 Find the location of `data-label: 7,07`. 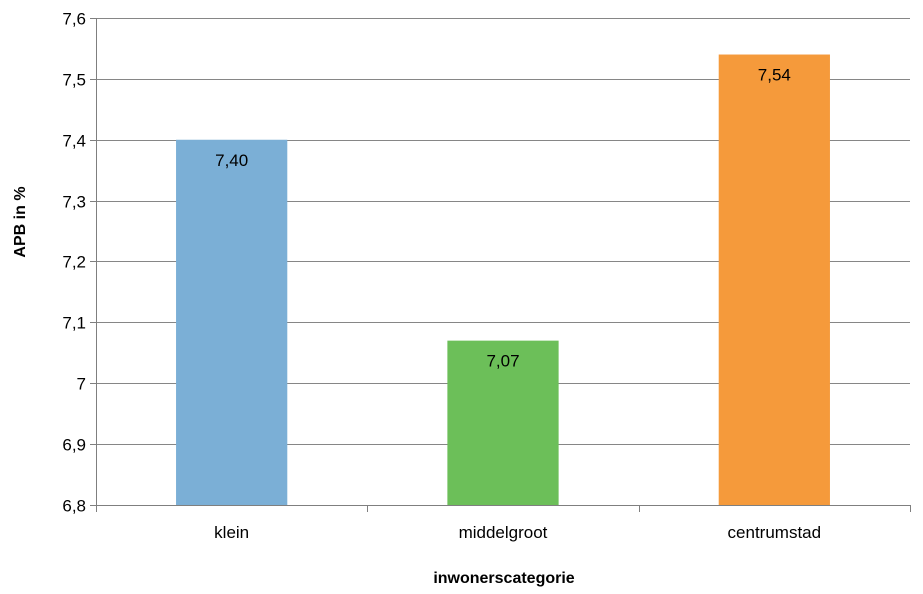

data-label: 7,07 is located at coordinates (502, 361).